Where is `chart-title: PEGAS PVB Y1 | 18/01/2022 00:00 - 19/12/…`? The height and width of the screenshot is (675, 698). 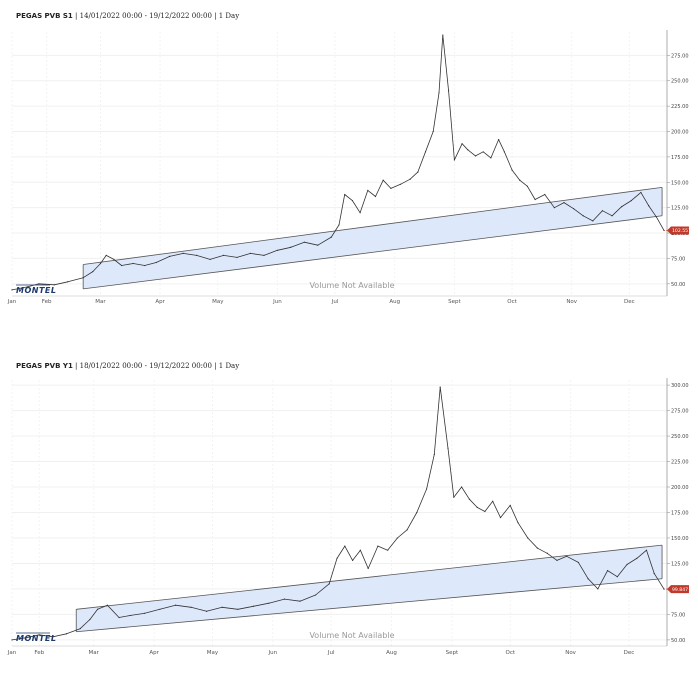 chart-title: PEGAS PVB Y1 | 18/01/2022 00:00 - 19/12/… is located at coordinates (128, 366).